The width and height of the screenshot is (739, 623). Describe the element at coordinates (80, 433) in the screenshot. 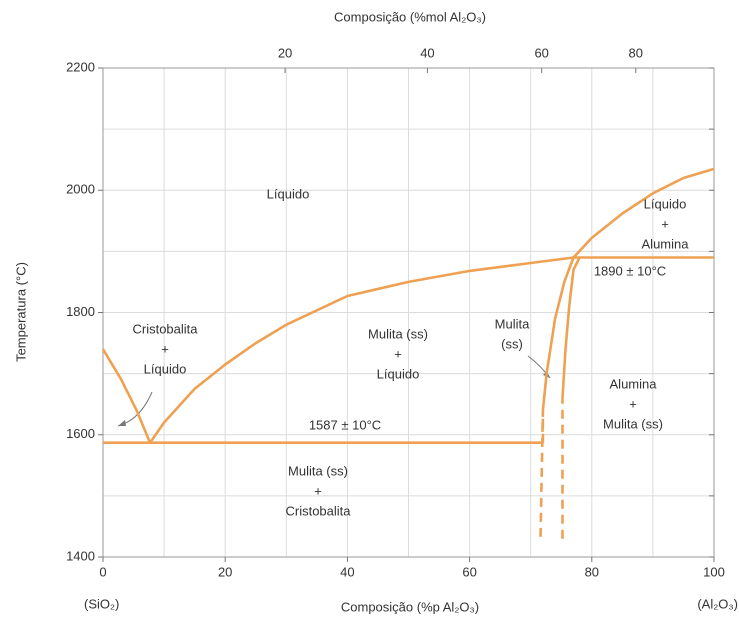

I see `y-tick-label: 1600` at that location.